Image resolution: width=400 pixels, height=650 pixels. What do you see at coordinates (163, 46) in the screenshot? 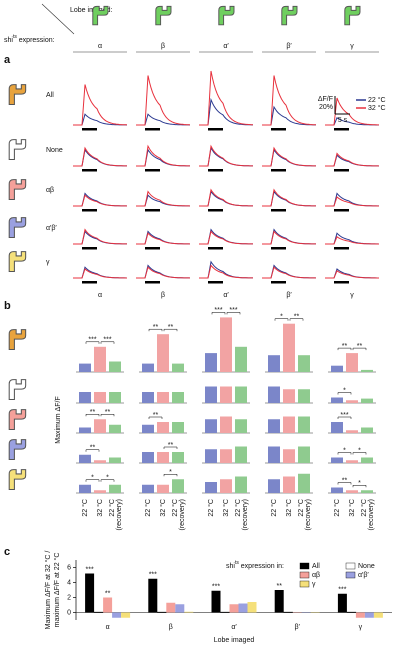
I see `lobe-label: β` at bounding box center [163, 46].